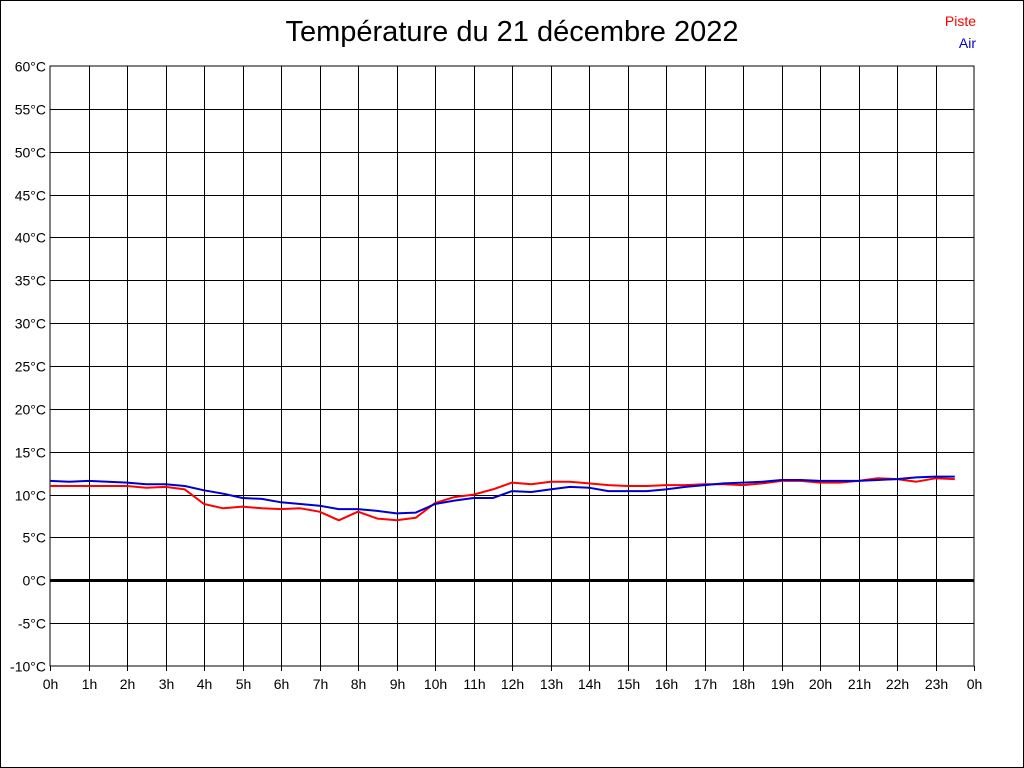  I want to click on y-tick-label: 10°C, so click(30, 496).